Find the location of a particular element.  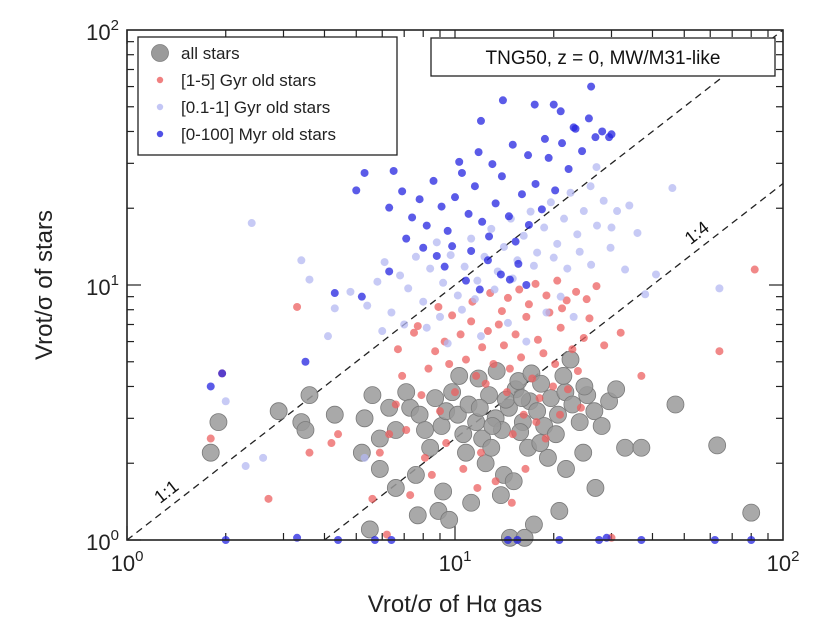

x-axis-label: Vrot/σ of Hα gas is located at coordinates (455, 604).